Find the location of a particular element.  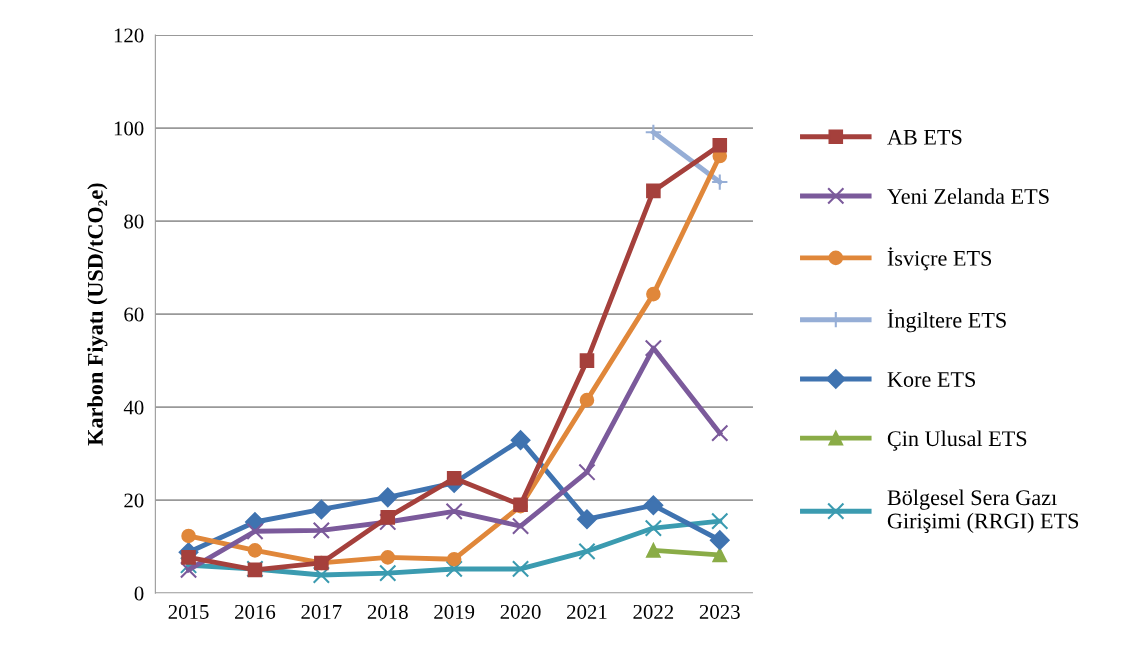

y-tick-label: 20 is located at coordinates (134, 500).